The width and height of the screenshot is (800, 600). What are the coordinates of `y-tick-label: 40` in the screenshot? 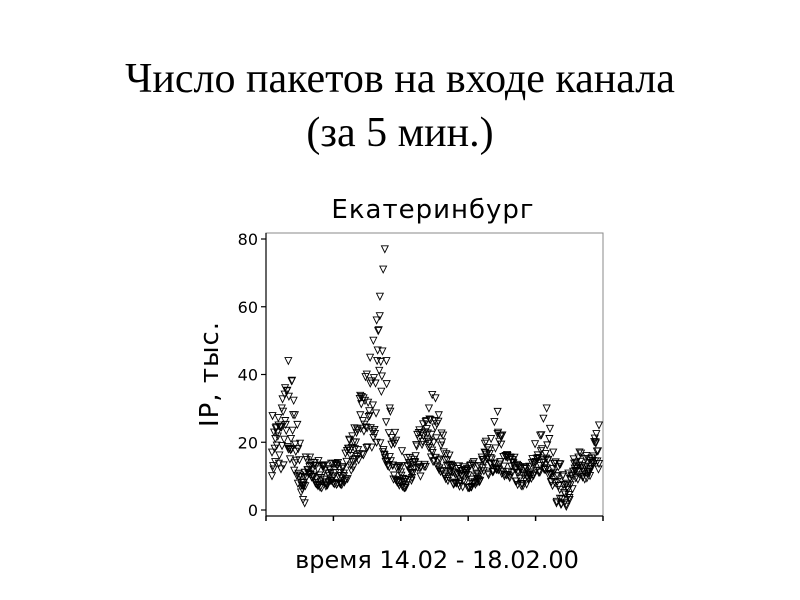 It's located at (248, 375).